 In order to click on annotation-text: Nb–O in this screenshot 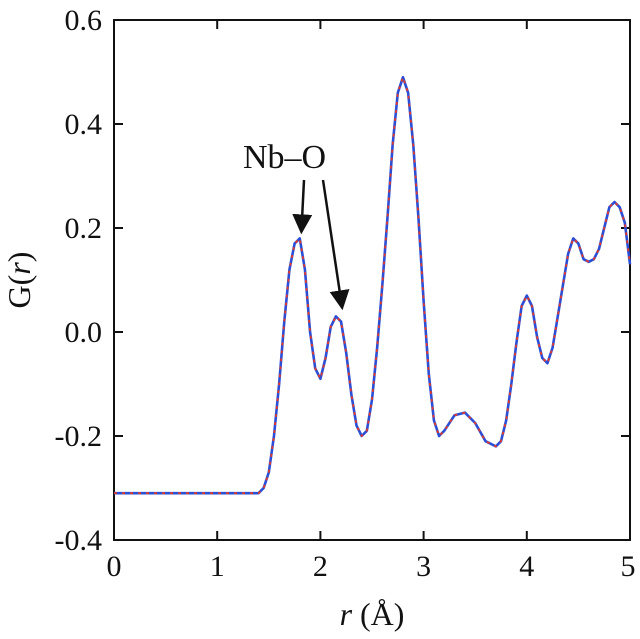, I will do `click(284, 157)`.